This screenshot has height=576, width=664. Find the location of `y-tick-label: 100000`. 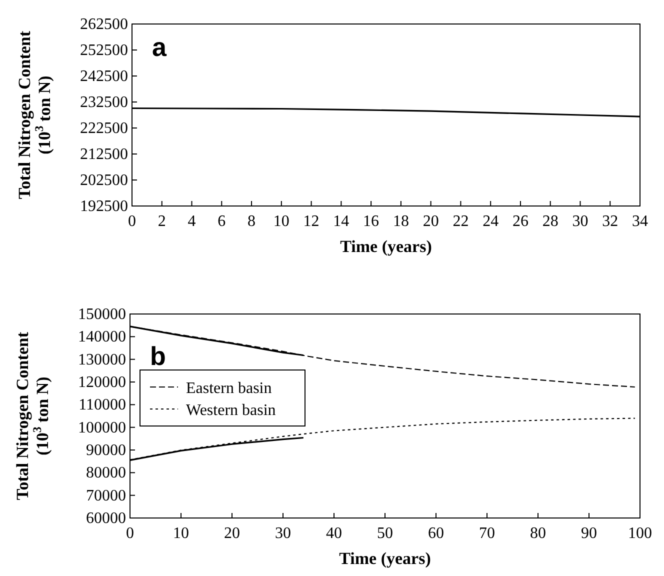

y-tick-label: 100000 is located at coordinates (102, 427).